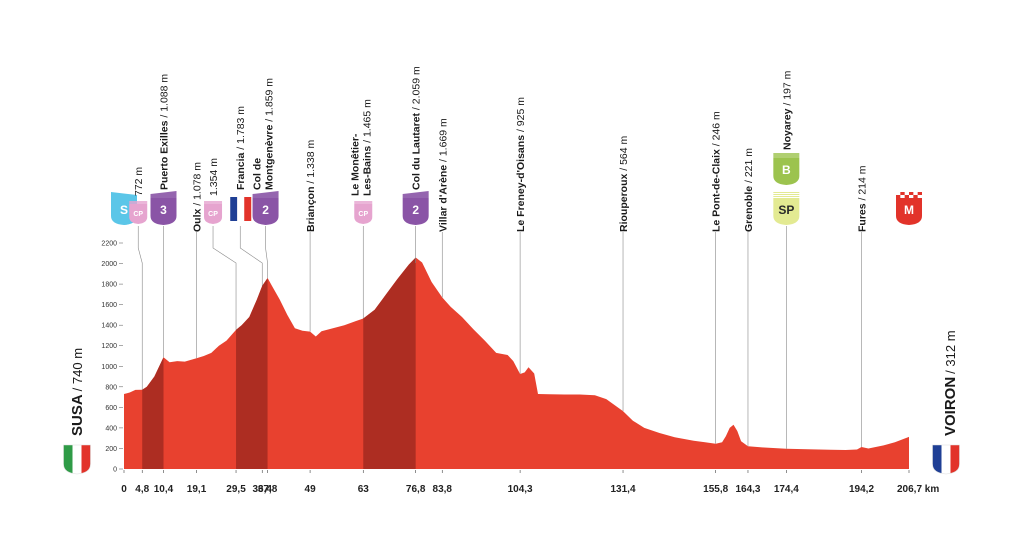 The width and height of the screenshot is (1024, 547). I want to click on point-label: Villar d'Arène / 1.669 m, so click(443, 175).